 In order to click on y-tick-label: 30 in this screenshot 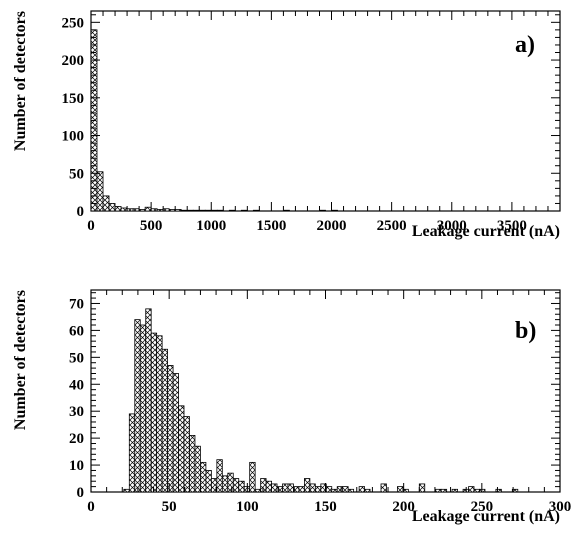, I will do `click(76, 412)`.